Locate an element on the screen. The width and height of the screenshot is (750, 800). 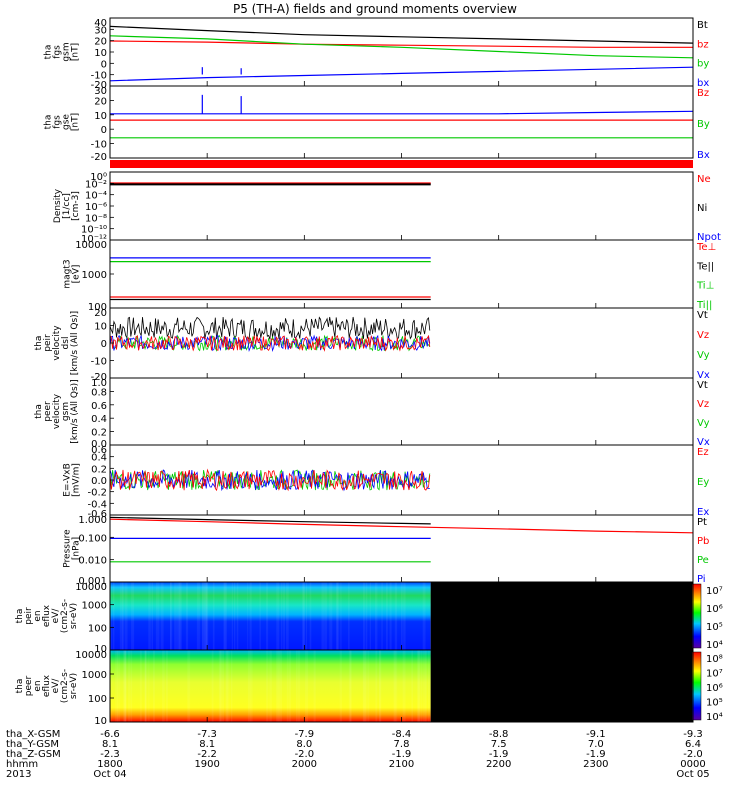
y-tick-label: 0.010 is located at coordinates (92, 561).